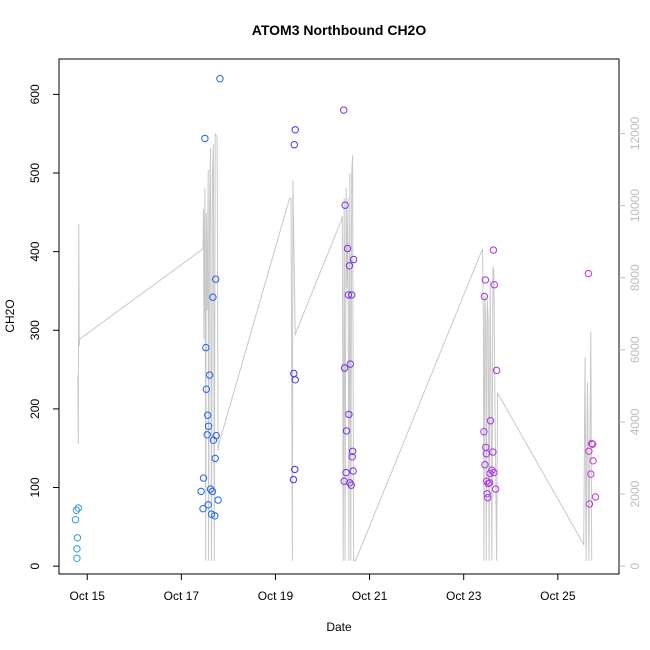 This screenshot has height=650, width=650. Describe the element at coordinates (635, 277) in the screenshot. I see `y2-tick-label-4: 8000` at that location.